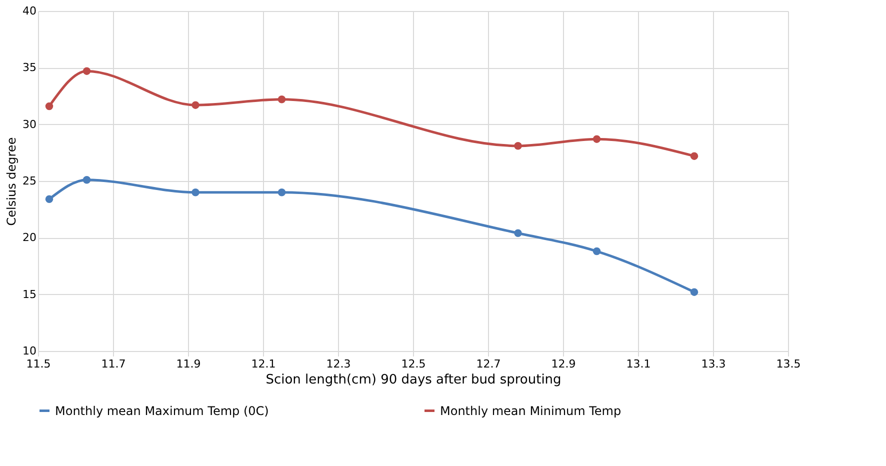 The width and height of the screenshot is (886, 466). Describe the element at coordinates (338, 364) in the screenshot. I see `x-tick-label: 12.3` at that location.